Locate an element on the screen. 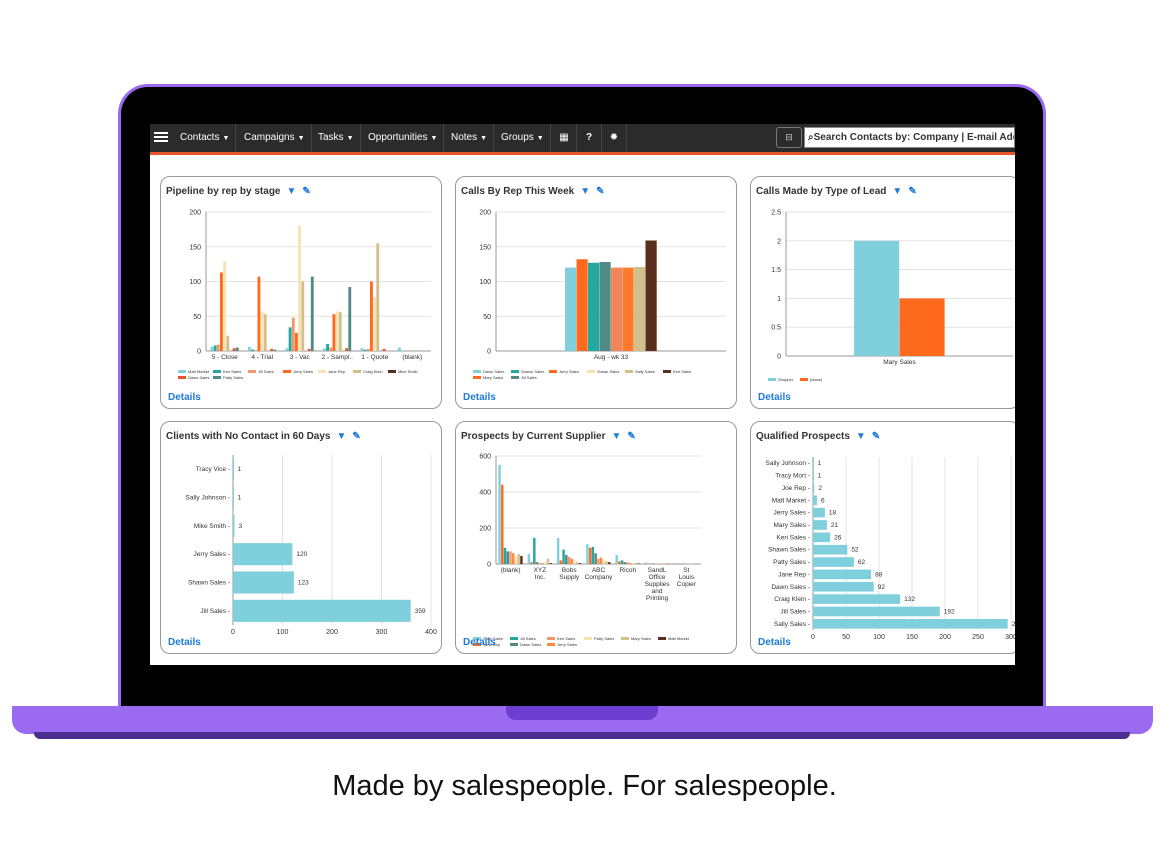 The height and width of the screenshot is (842, 1169). panel-title: Clients with No Contact in 60 Days ▼ ✎ is located at coordinates (263, 436).